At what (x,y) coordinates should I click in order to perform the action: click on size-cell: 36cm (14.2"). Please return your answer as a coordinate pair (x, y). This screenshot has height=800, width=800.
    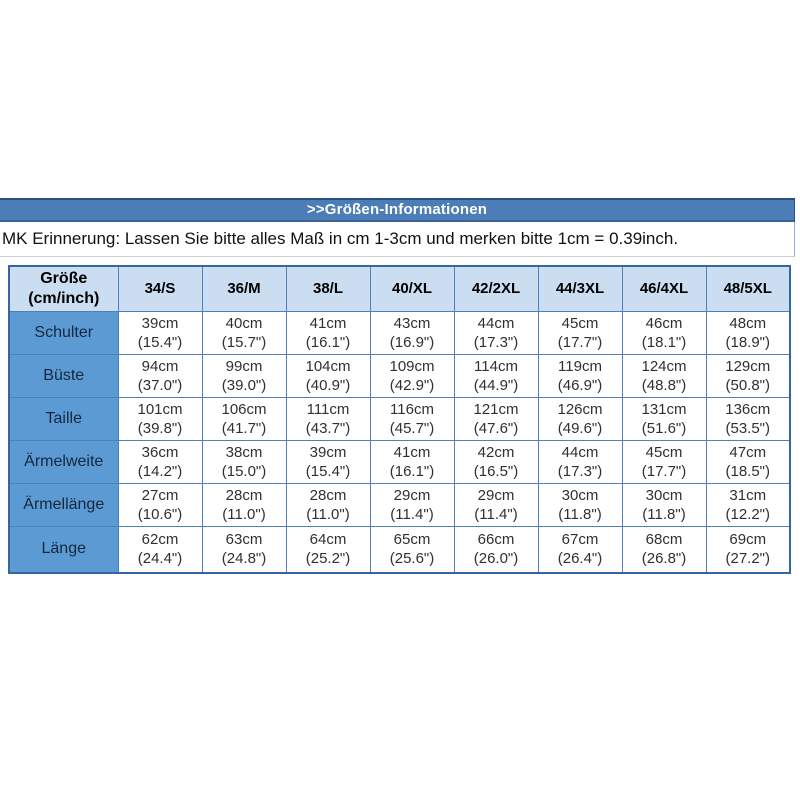
    Looking at the image, I should click on (160, 461).